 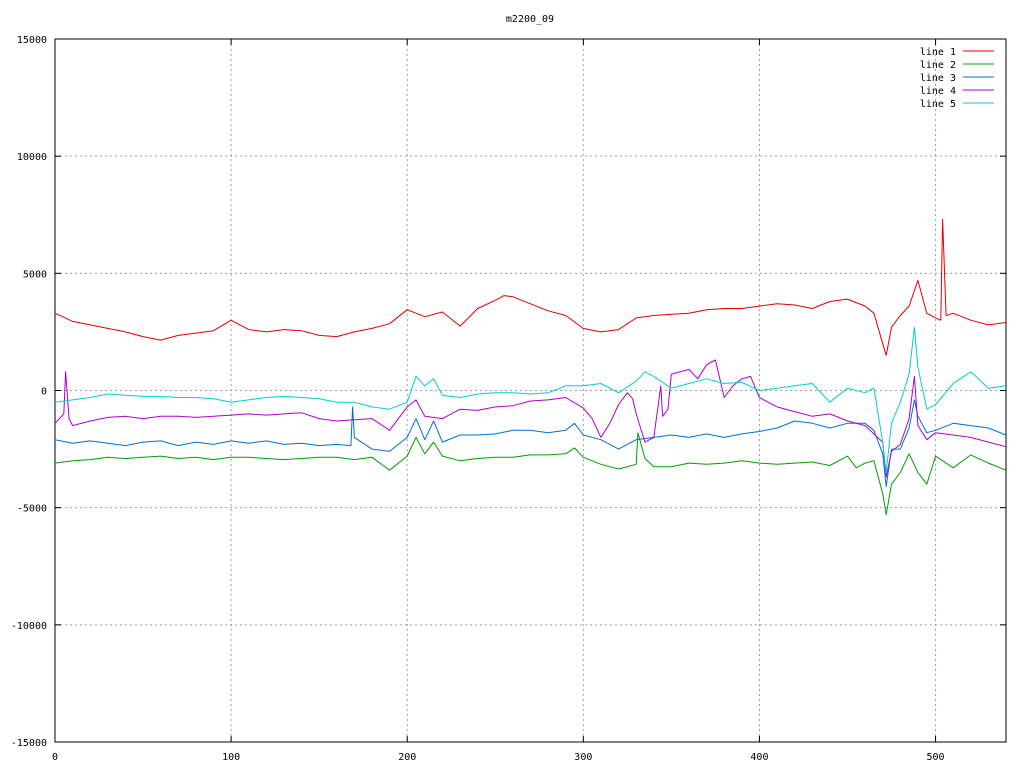 I want to click on y-tick-label: 10000, so click(x=32, y=157).